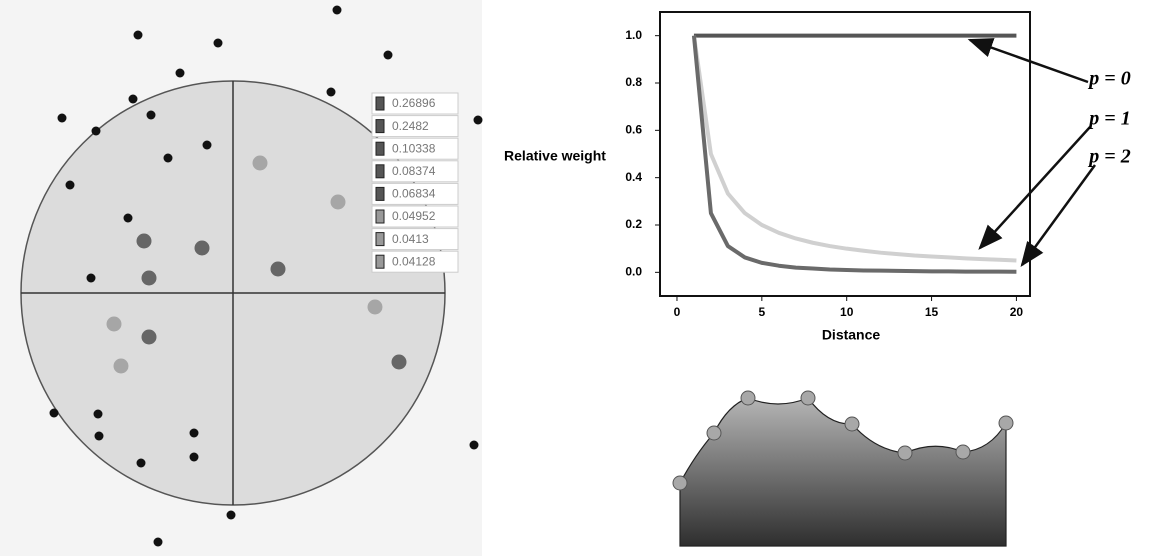  What do you see at coordinates (1108, 119) in the screenshot?
I see `legend-label: p = 1` at bounding box center [1108, 119].